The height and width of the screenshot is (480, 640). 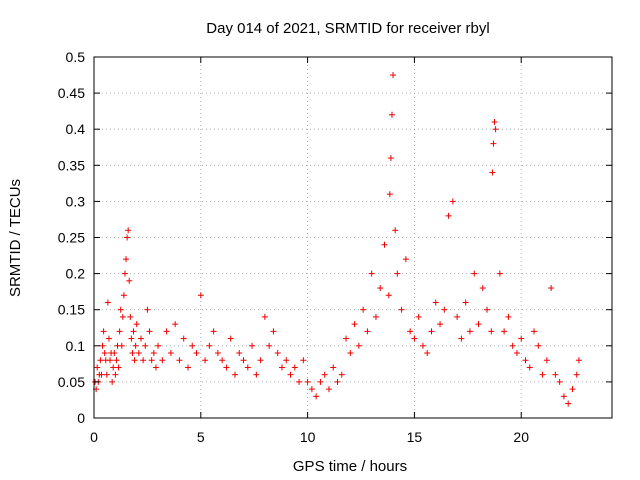 What do you see at coordinates (76, 57) in the screenshot?
I see `y-tick-label: 0.5` at bounding box center [76, 57].